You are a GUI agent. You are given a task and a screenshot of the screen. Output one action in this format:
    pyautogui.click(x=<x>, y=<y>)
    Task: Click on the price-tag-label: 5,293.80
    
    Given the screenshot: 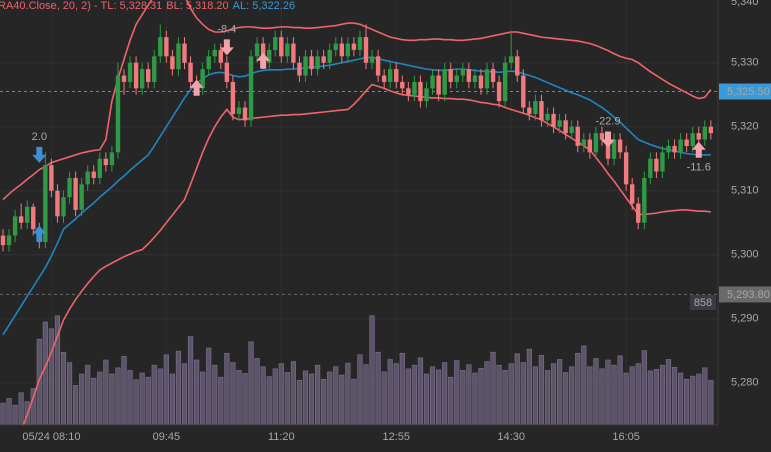 What is the action you would take?
    pyautogui.click(x=748, y=295)
    